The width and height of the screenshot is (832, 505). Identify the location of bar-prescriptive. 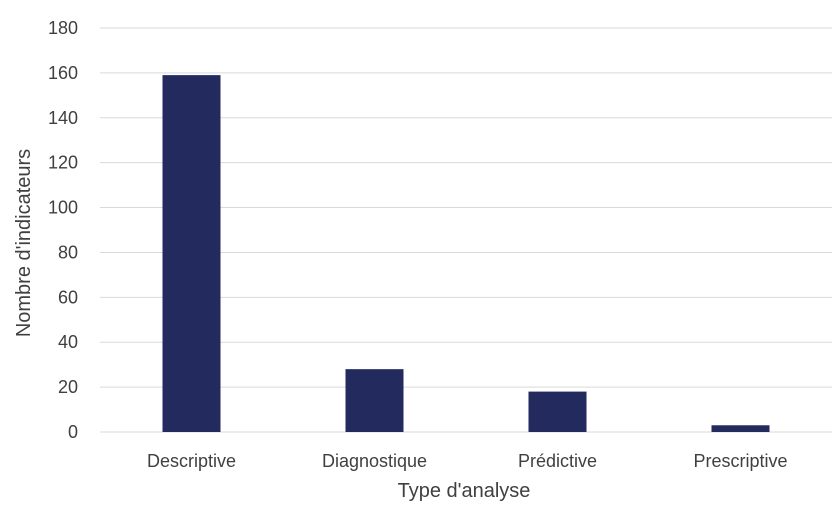
(740, 428).